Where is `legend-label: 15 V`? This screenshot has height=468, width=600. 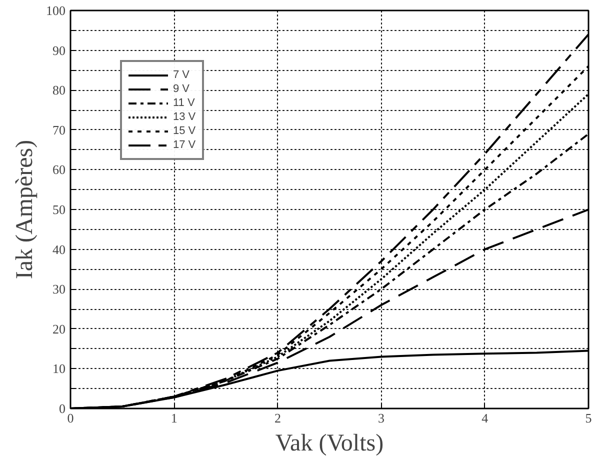
legend-label: 15 V is located at coordinates (184, 131).